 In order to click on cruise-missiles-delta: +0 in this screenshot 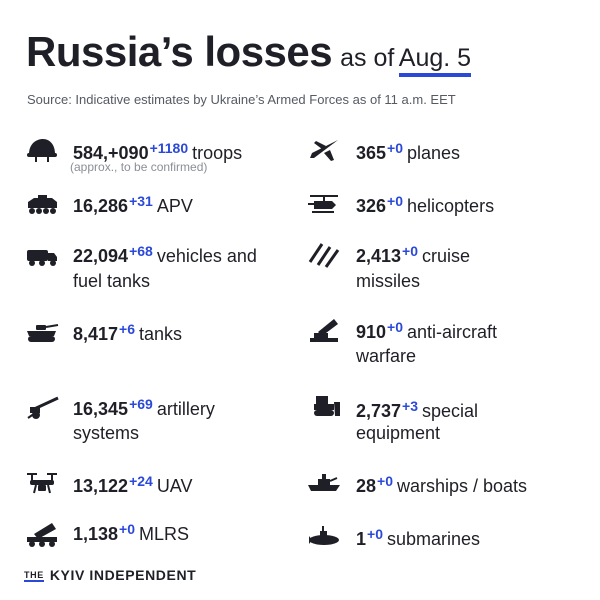, I will do `click(410, 251)`.